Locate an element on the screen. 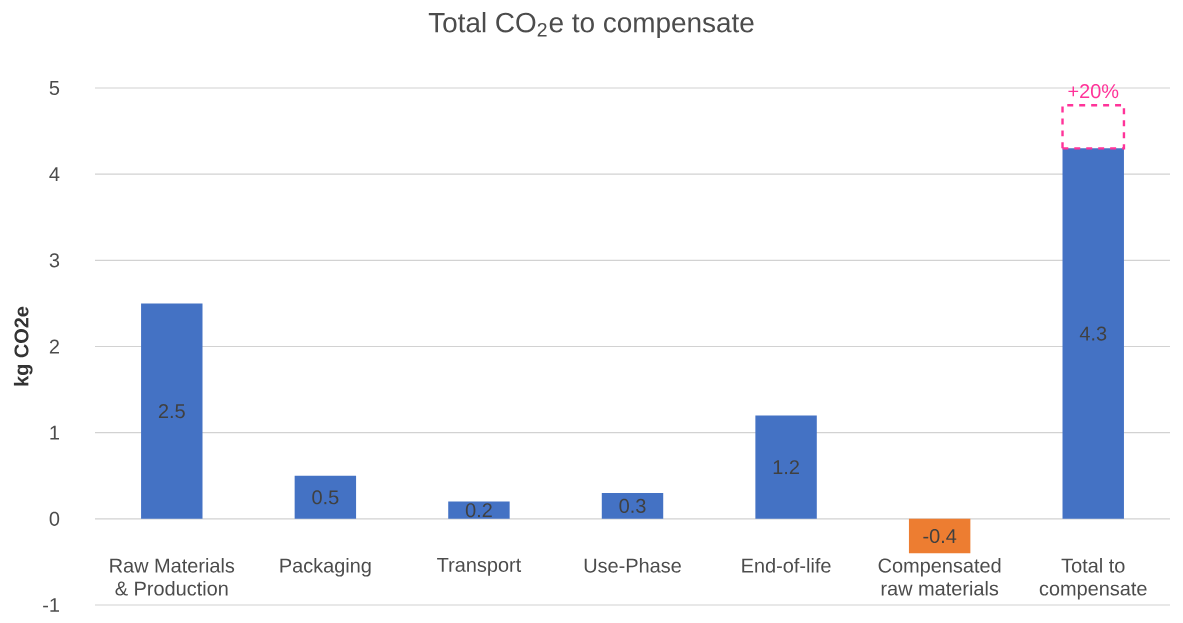 The height and width of the screenshot is (623, 1183). x-tick-label: Total to compensate is located at coordinates (1093, 579).